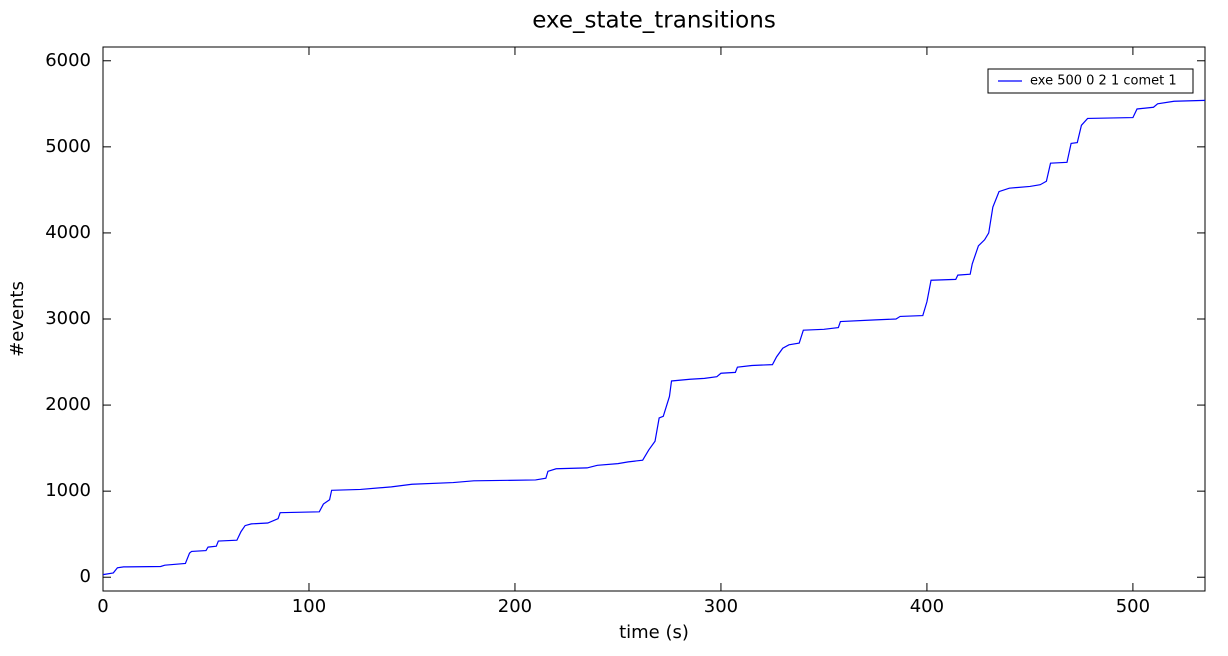  I want to click on x-axis-label: time (s), so click(654, 632).